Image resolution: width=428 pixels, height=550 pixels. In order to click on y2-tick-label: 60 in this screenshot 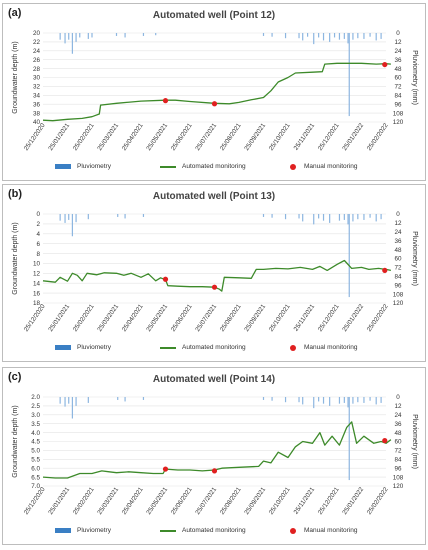, I will do `click(398, 259)`.